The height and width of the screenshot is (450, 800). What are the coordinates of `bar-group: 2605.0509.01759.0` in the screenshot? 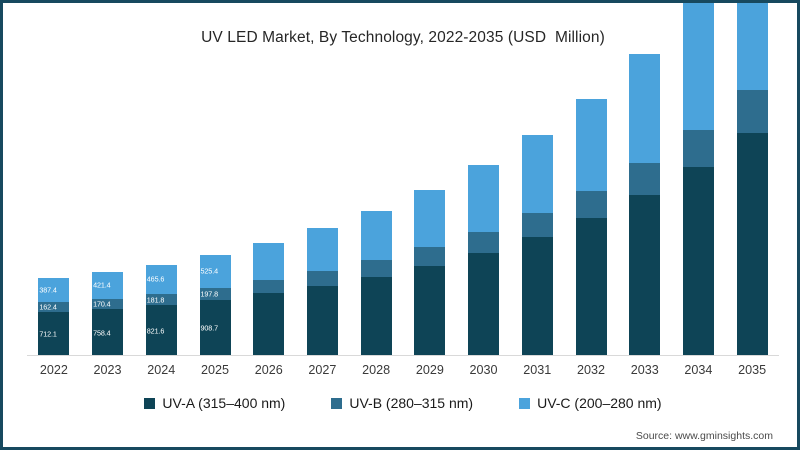 It's located at (645, 205).